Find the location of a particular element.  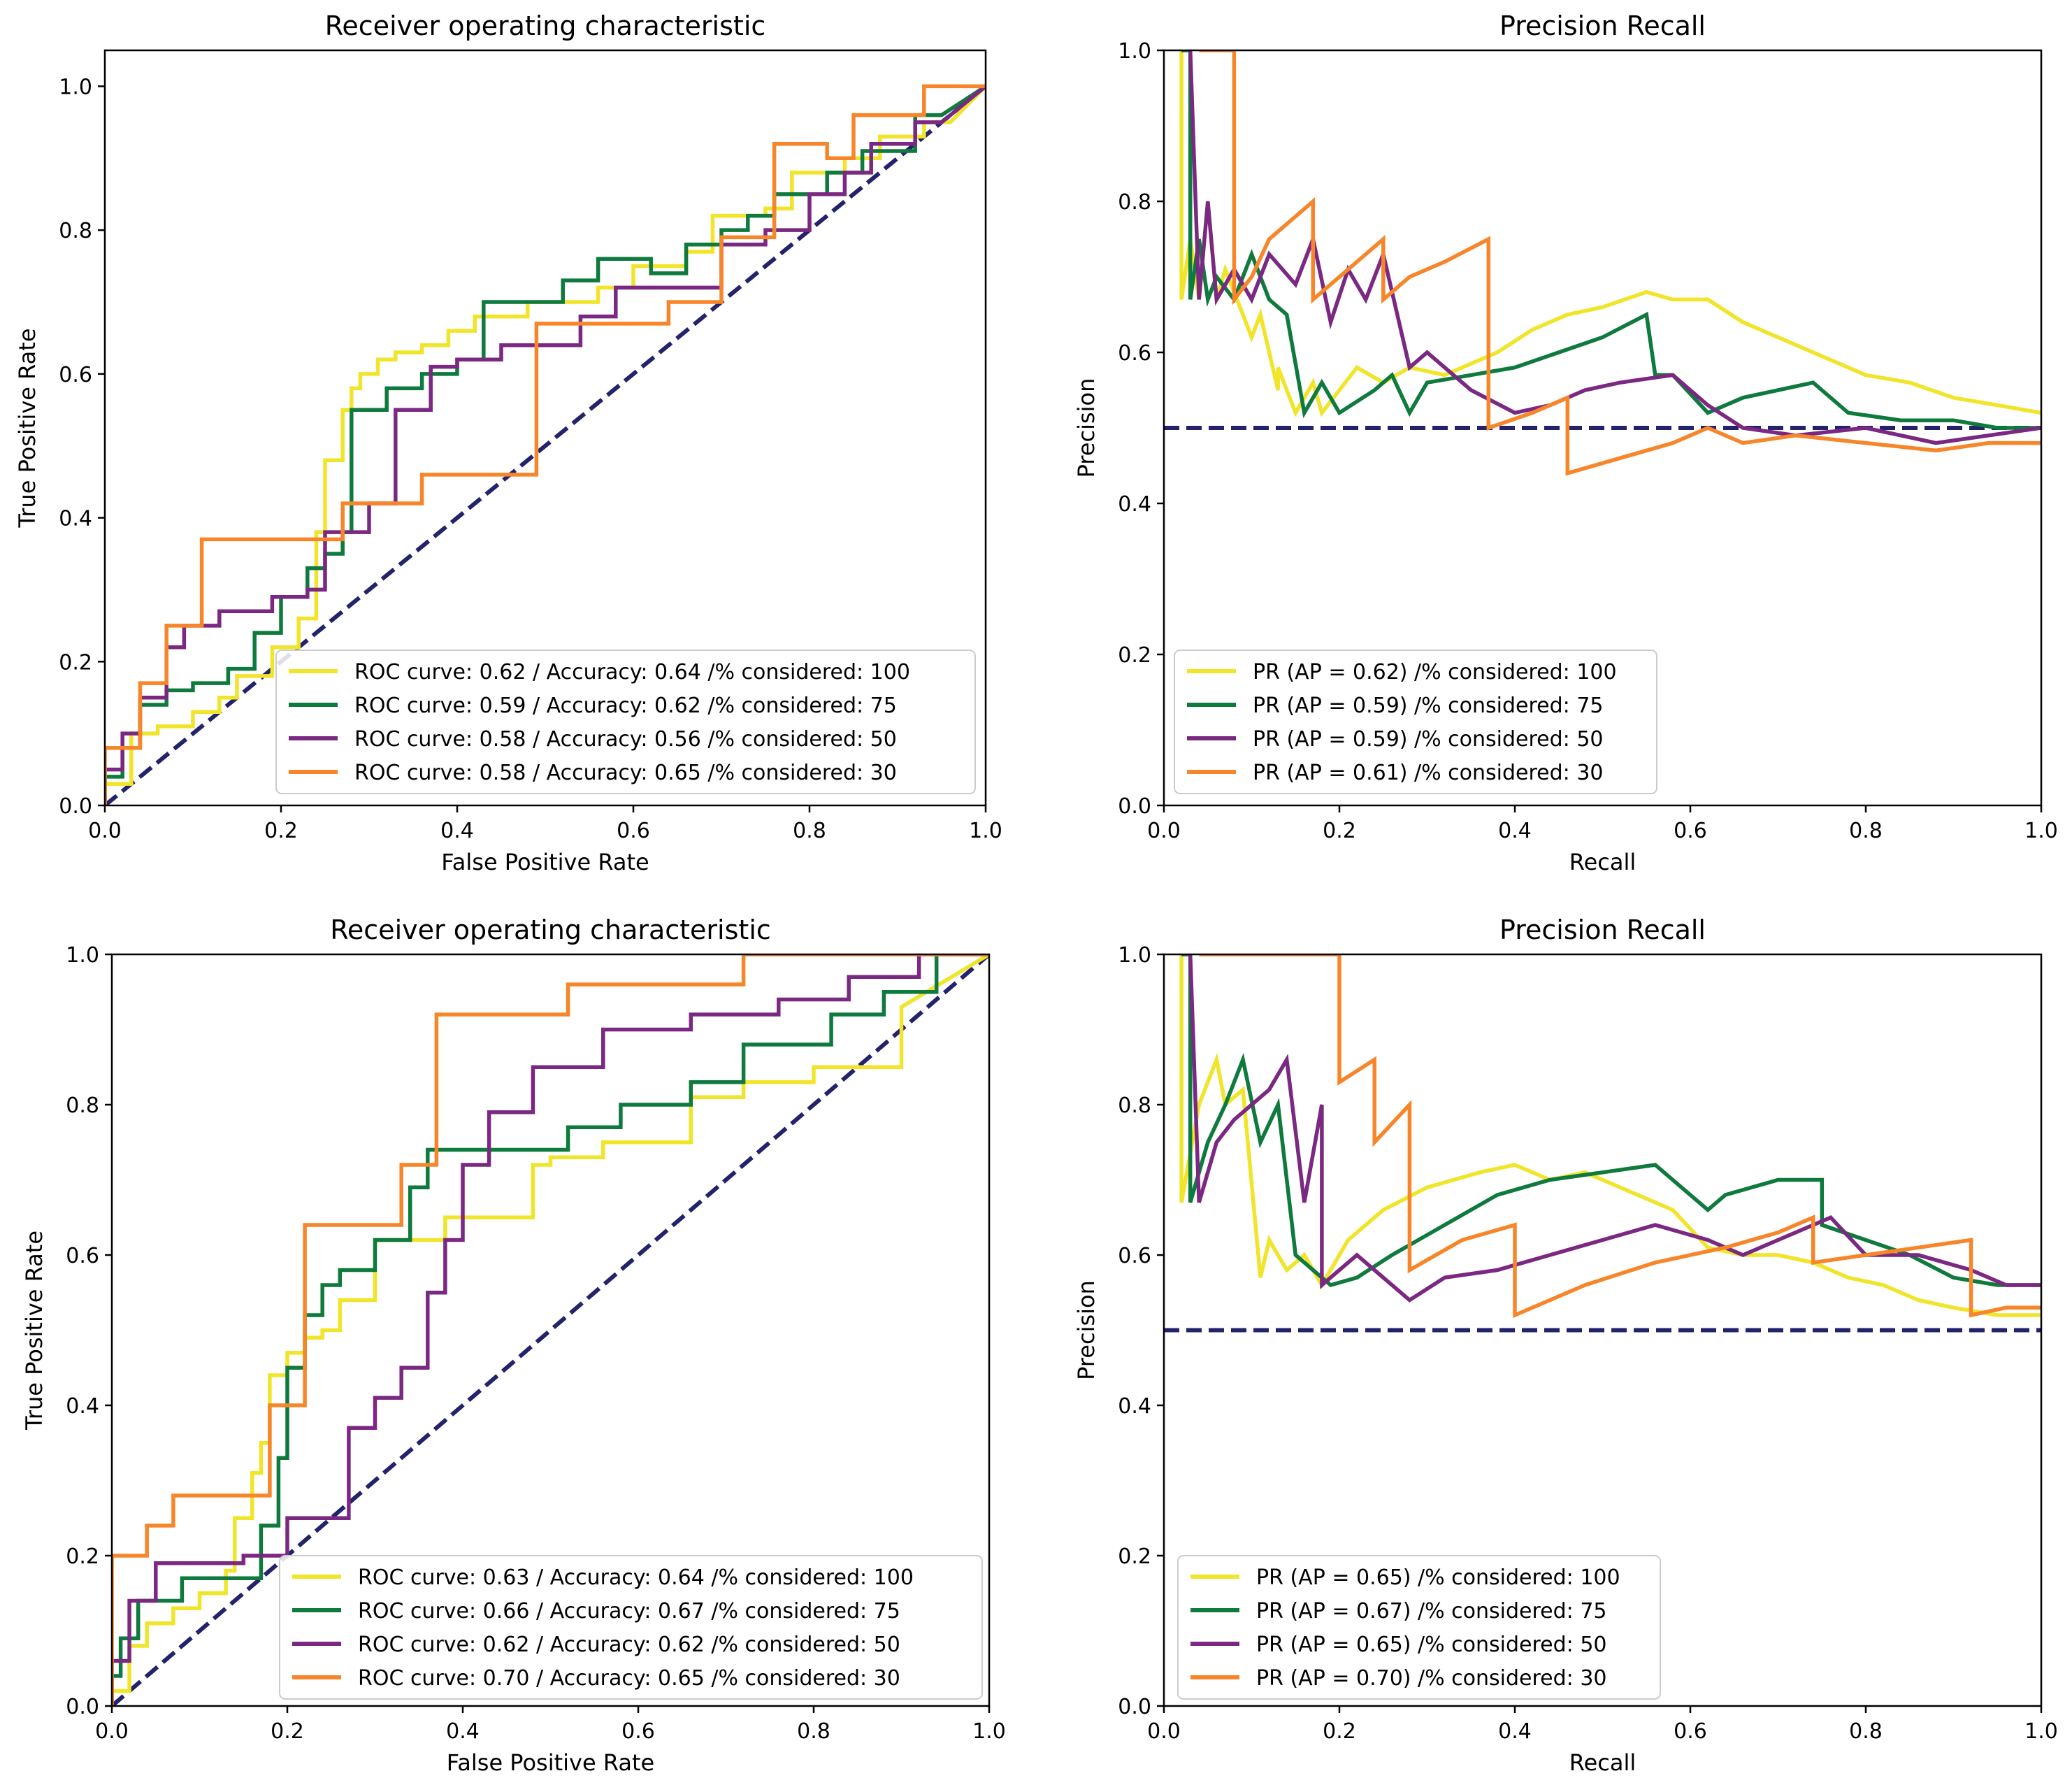

x-axis-label: False Positive Rate is located at coordinates (545, 862).